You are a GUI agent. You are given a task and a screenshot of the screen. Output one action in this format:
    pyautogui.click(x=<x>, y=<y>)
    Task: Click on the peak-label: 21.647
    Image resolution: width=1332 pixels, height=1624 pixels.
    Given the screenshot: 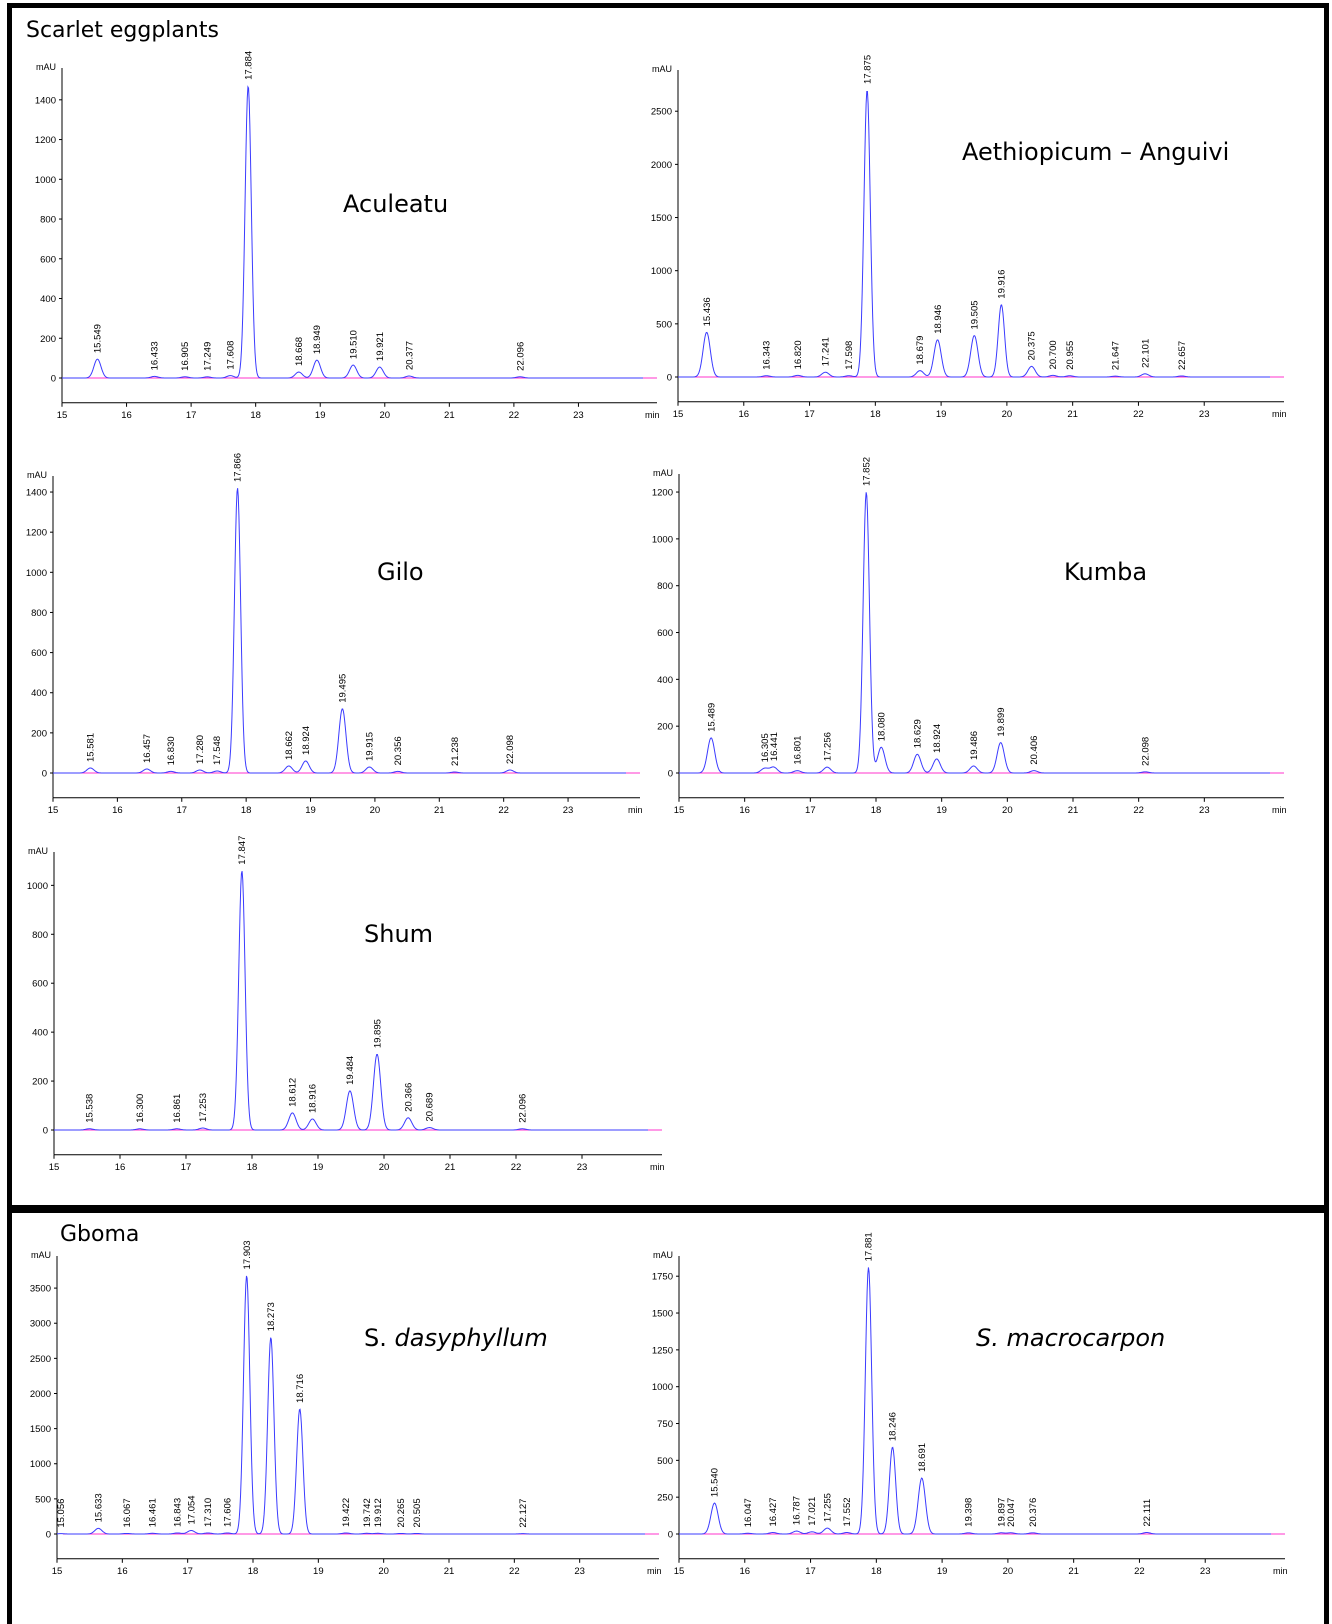 What is the action you would take?
    pyautogui.click(x=1115, y=355)
    